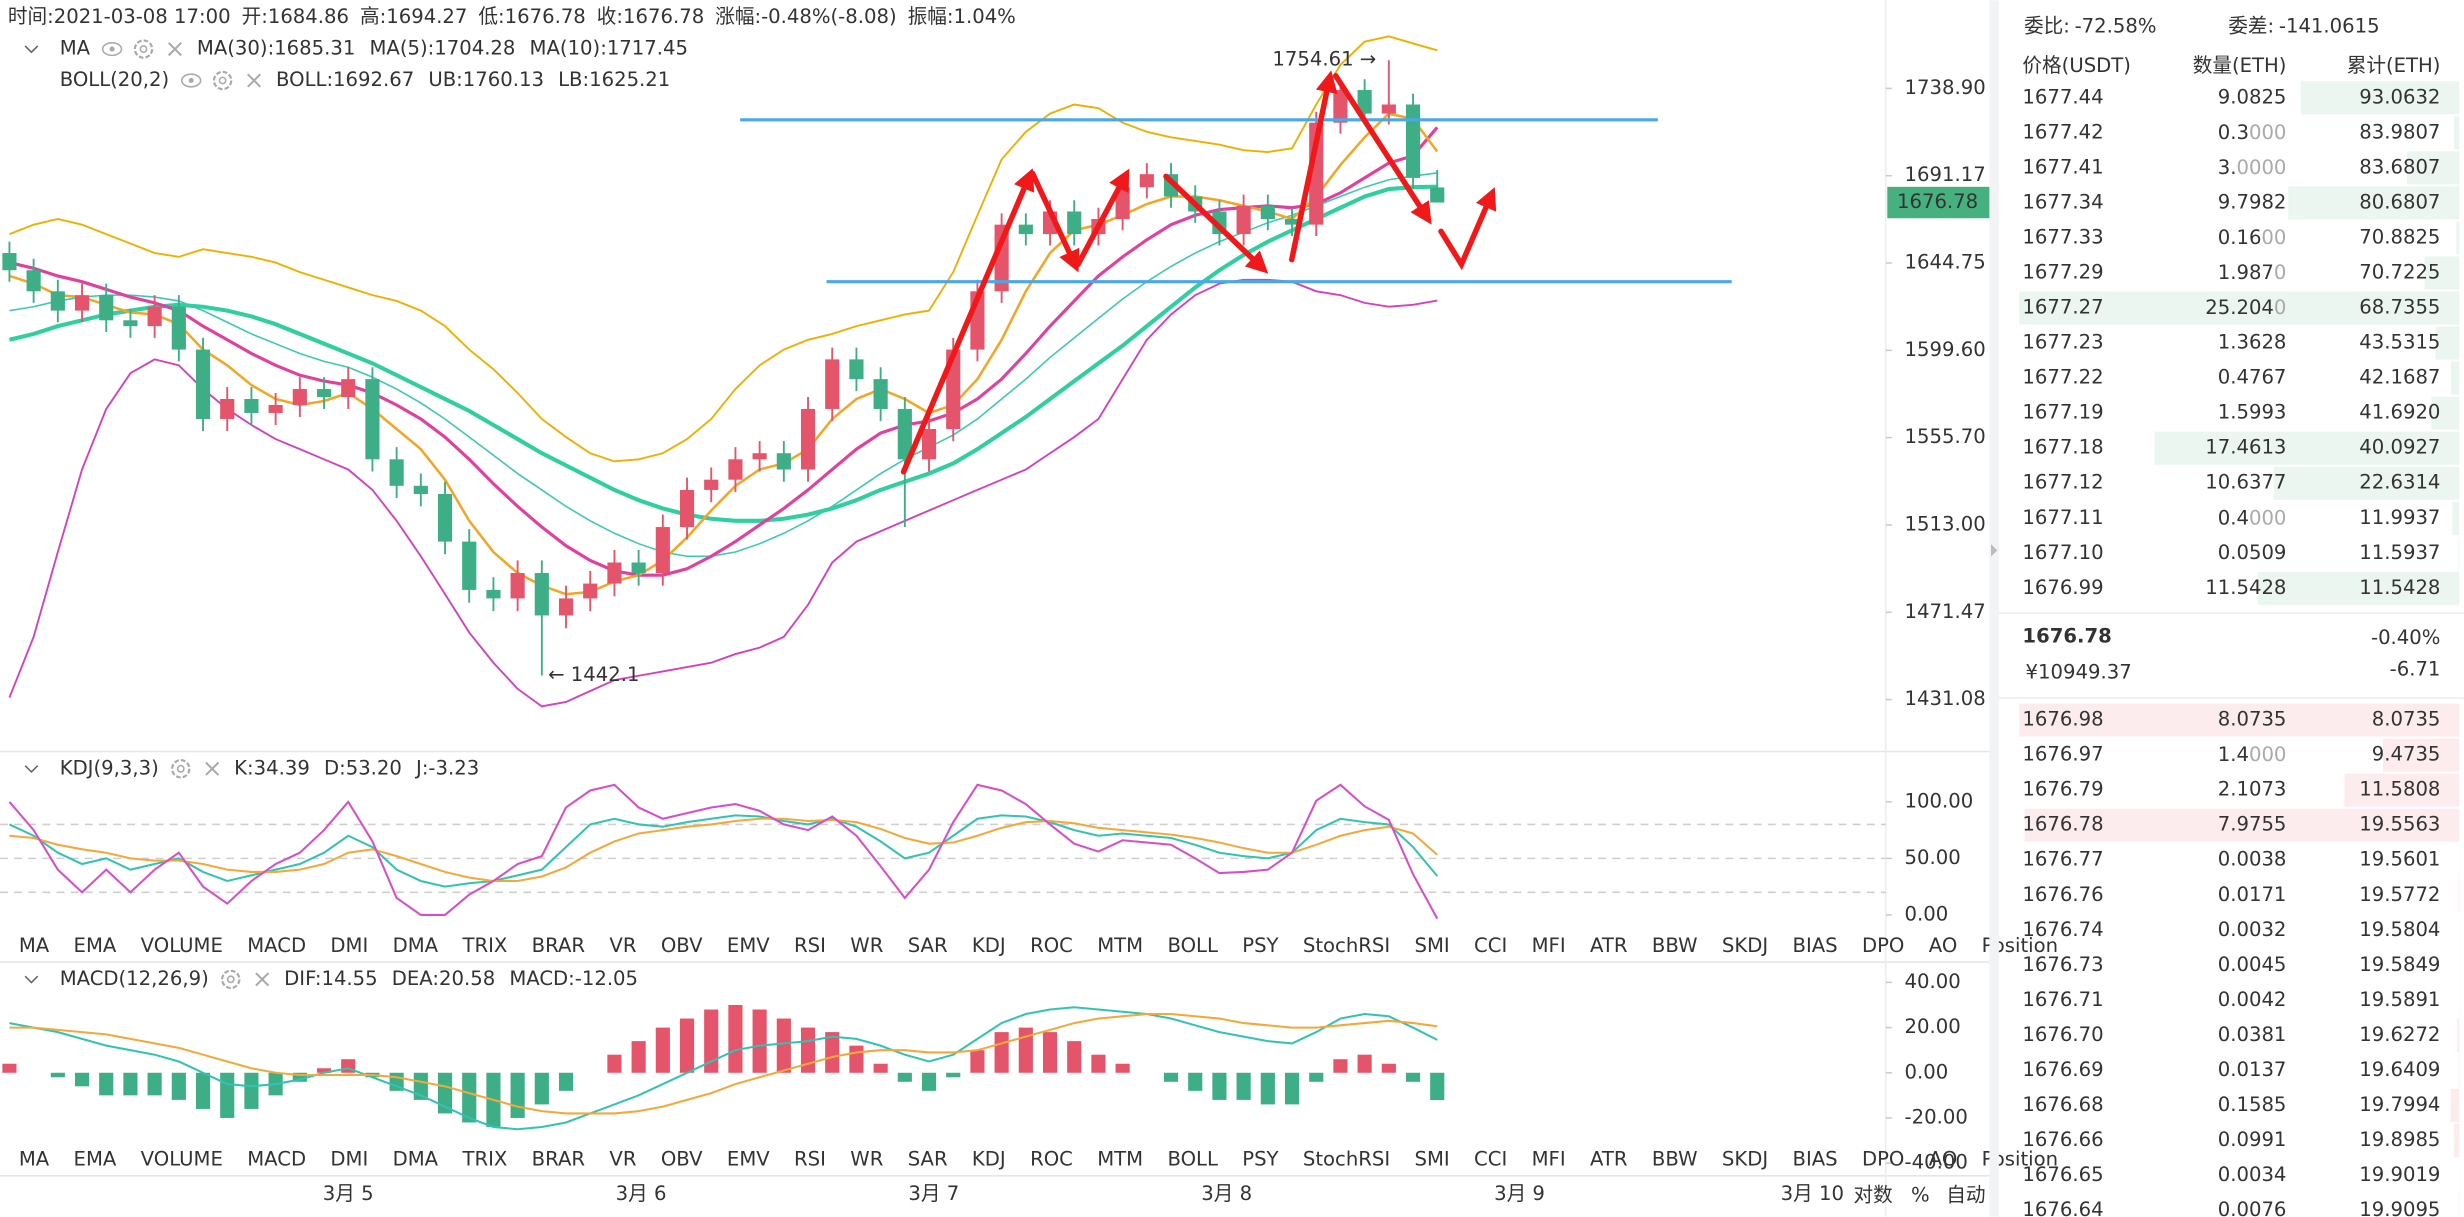 The image size is (2464, 1217). What do you see at coordinates (2062, 377) in the screenshot?
I see `price: 1677.22` at bounding box center [2062, 377].